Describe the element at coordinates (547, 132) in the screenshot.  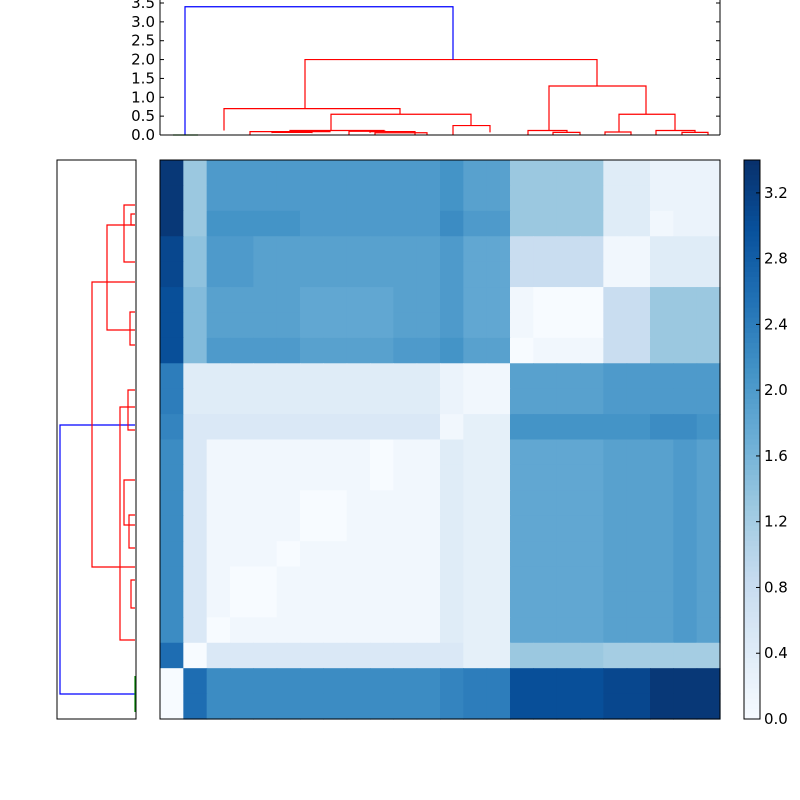
I see `top-dendrogram-link` at that location.